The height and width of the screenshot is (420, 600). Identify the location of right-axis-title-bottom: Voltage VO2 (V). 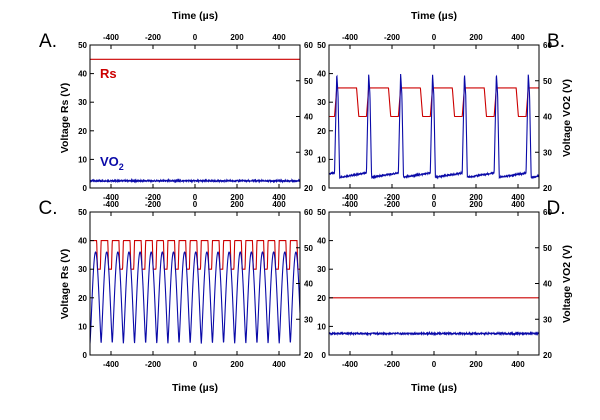
(567, 284).